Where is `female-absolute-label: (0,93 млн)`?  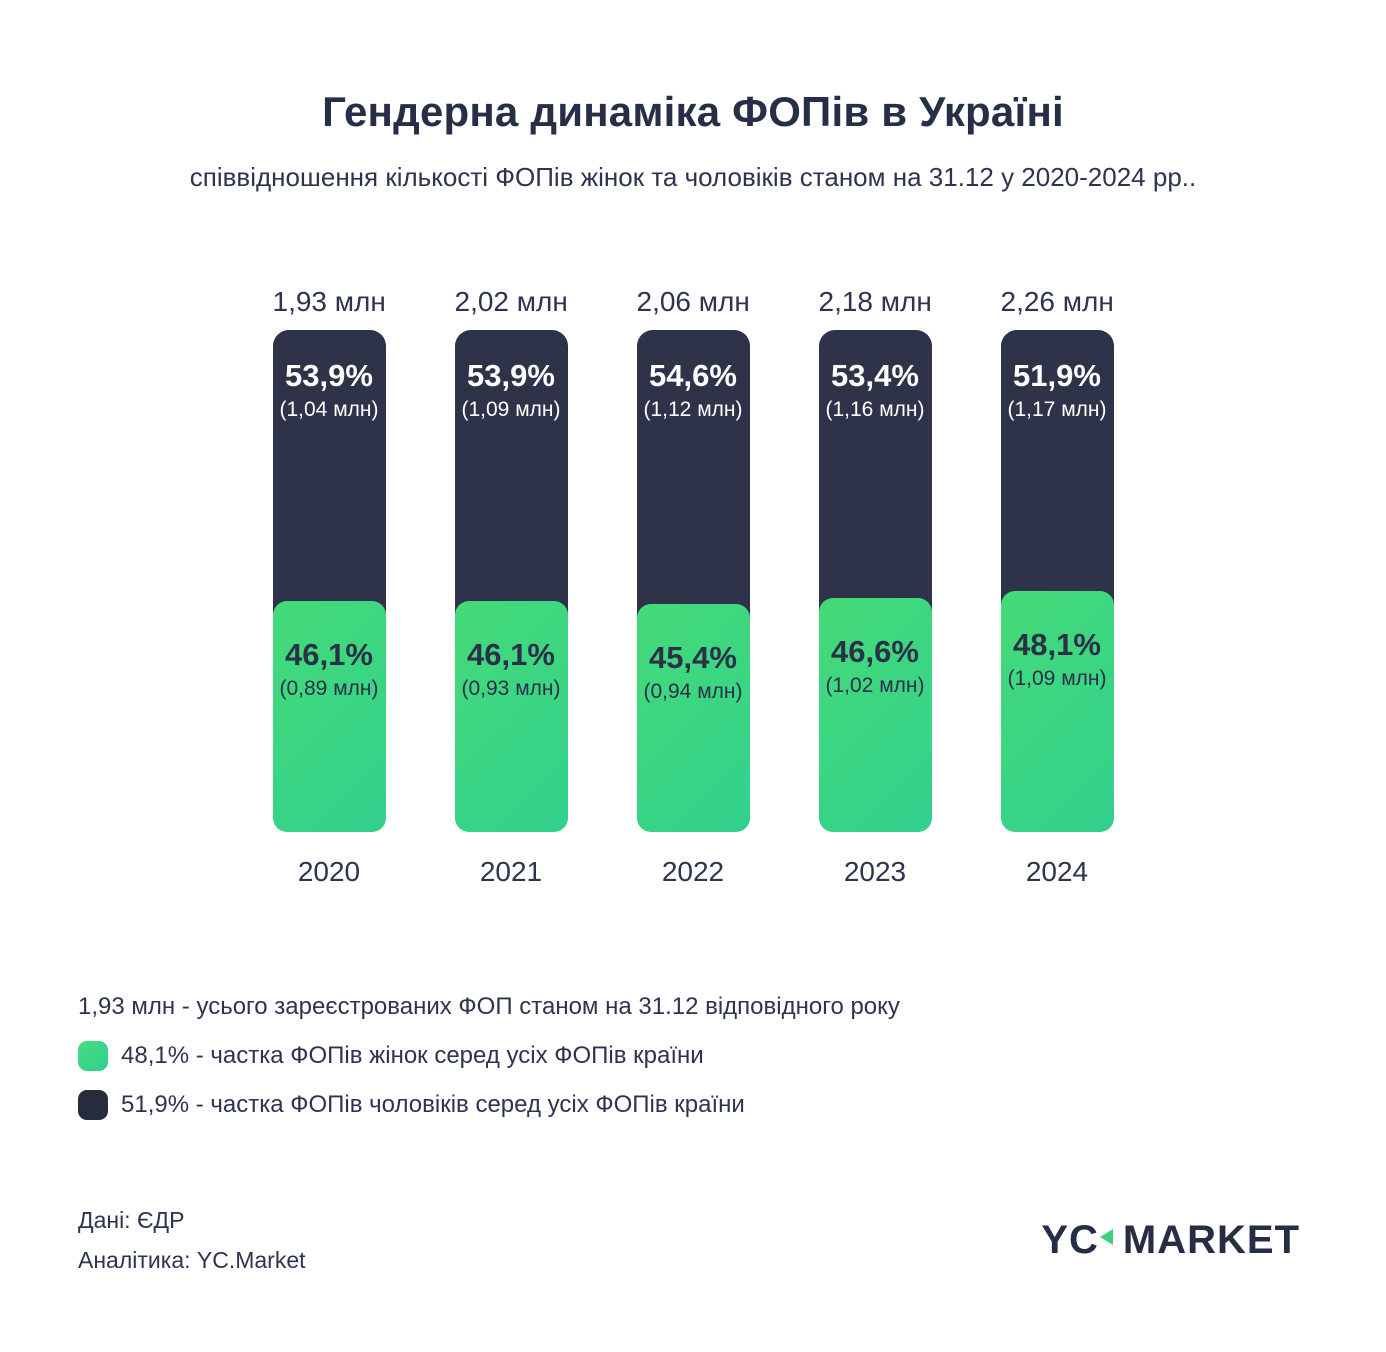 female-absolute-label: (0,93 млн) is located at coordinates (511, 688).